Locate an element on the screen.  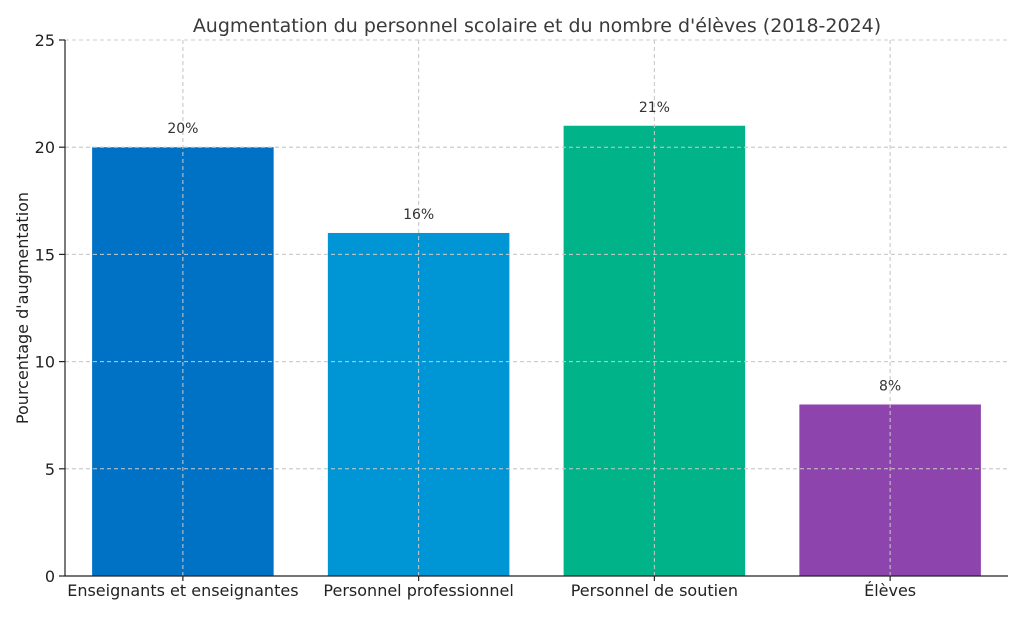
data-label: 8% is located at coordinates (890, 386).